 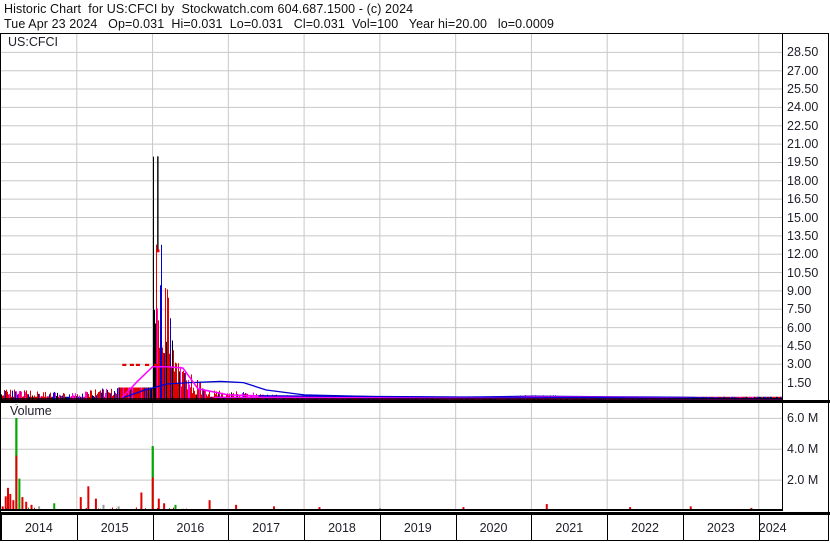 I want to click on price-axis-tick: 24.00, so click(x=803, y=107).